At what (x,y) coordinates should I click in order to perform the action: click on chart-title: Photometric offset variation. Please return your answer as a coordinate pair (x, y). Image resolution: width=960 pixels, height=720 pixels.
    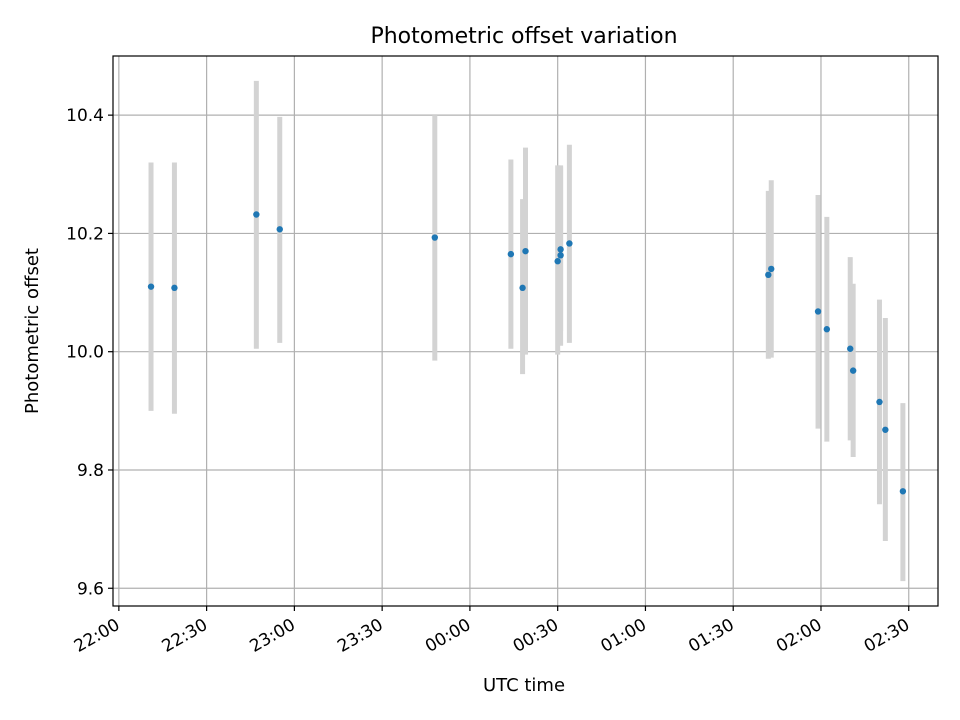
    Looking at the image, I should click on (523, 36).